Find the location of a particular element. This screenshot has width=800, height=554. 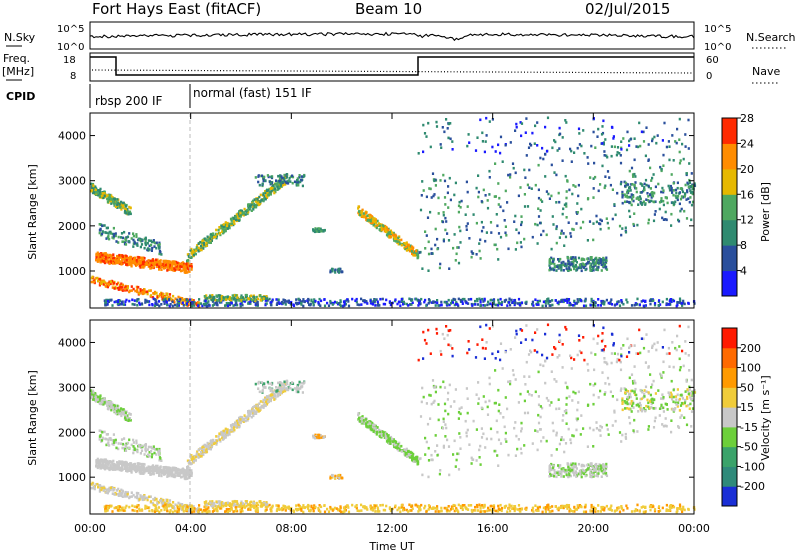

cpid-mode-2: normal (fast) 151 IF is located at coordinates (252, 93).